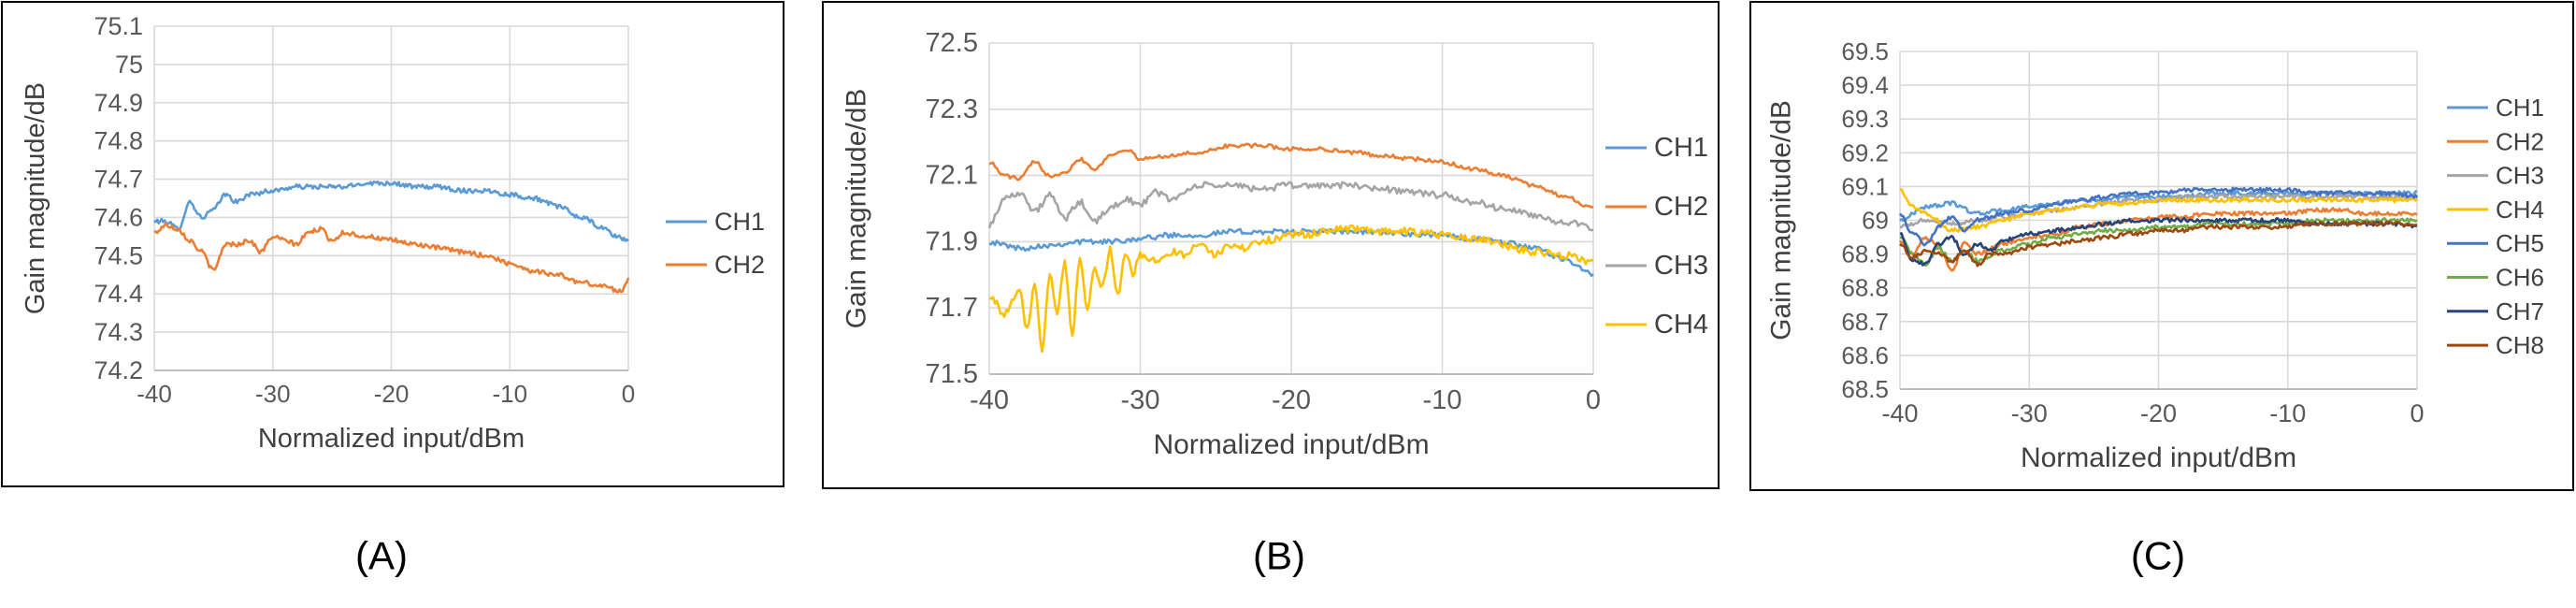  What do you see at coordinates (1865, 119) in the screenshot?
I see `y-tick-label: 69.3` at bounding box center [1865, 119].